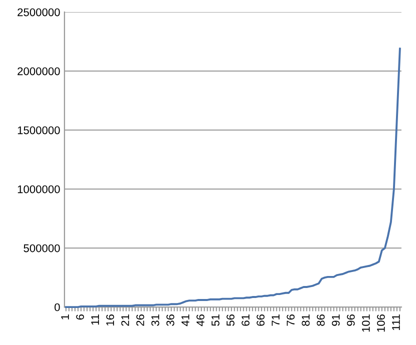 This screenshot has width=416, height=345. What do you see at coordinates (216, 320) in the screenshot?
I see `x-tick-label: 51` at bounding box center [216, 320].